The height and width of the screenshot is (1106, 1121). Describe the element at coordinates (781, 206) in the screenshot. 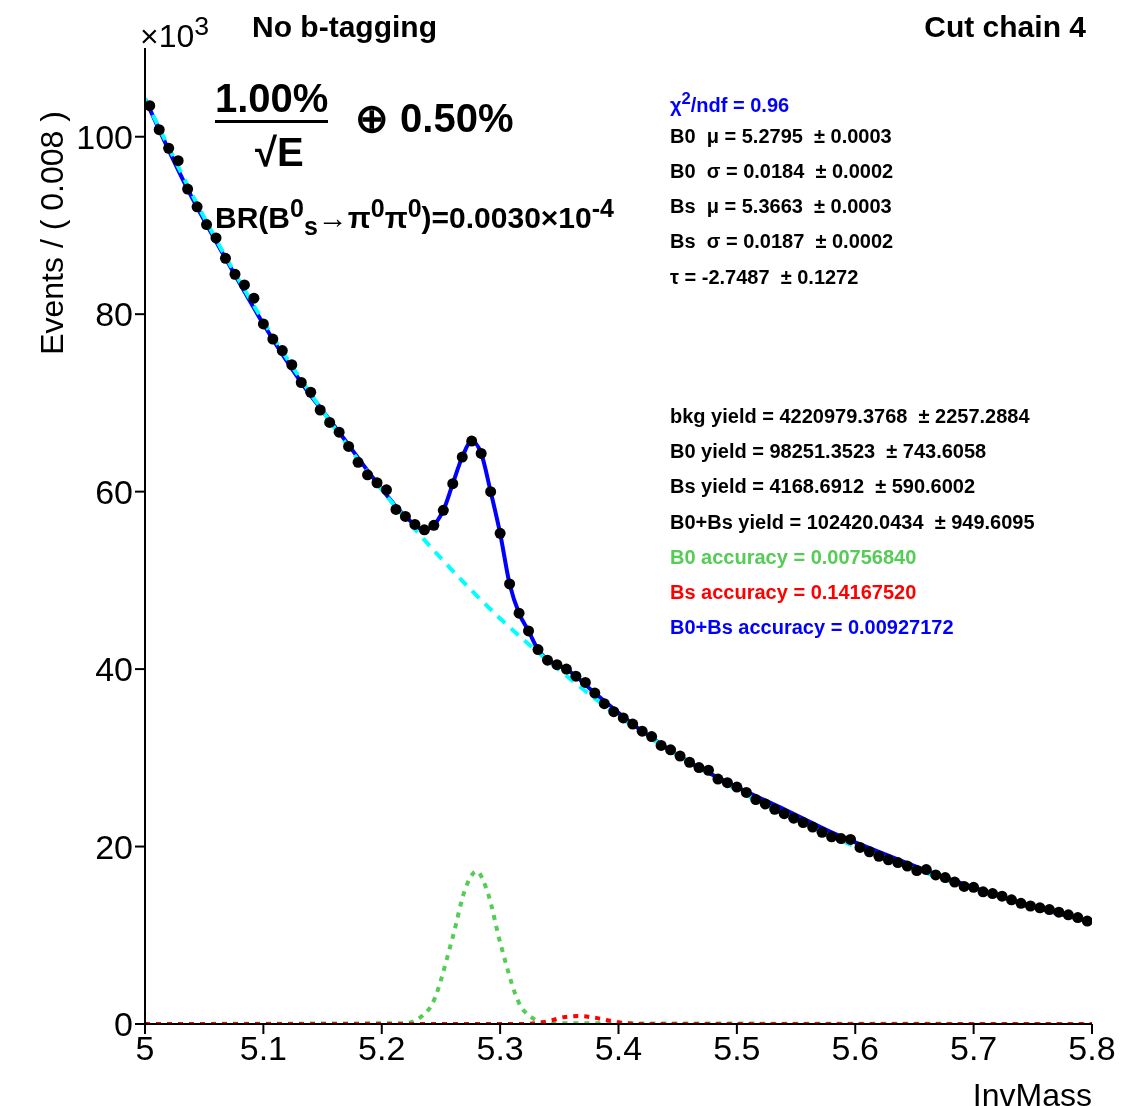

I see `annotation: Bs μ = 5.3663 ± 0.0003` at that location.